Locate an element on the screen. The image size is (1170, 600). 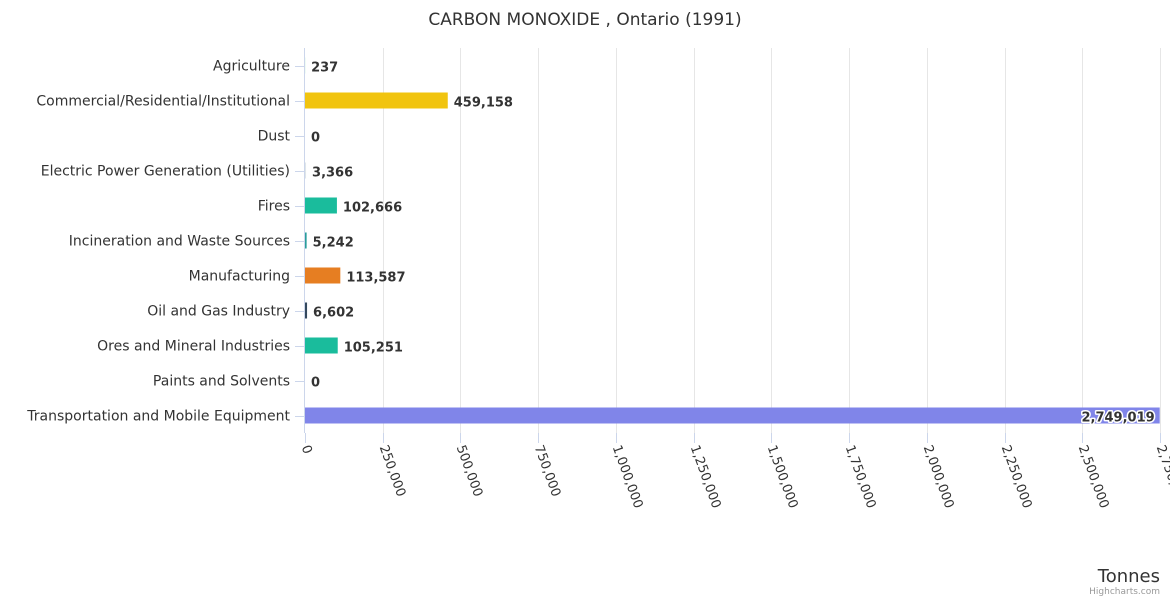
category-label: Dust is located at coordinates (274, 137).